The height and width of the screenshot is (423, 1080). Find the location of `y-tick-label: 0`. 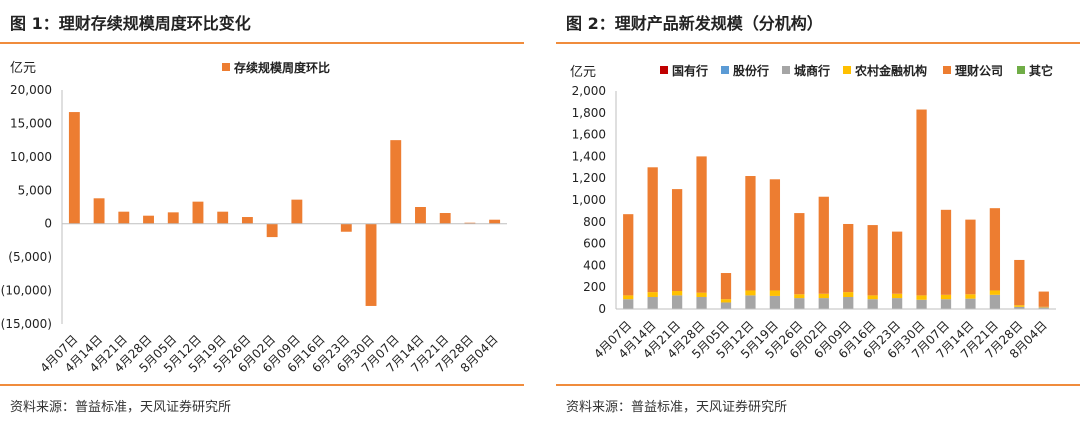

y-tick-label: 0 is located at coordinates (48, 224).